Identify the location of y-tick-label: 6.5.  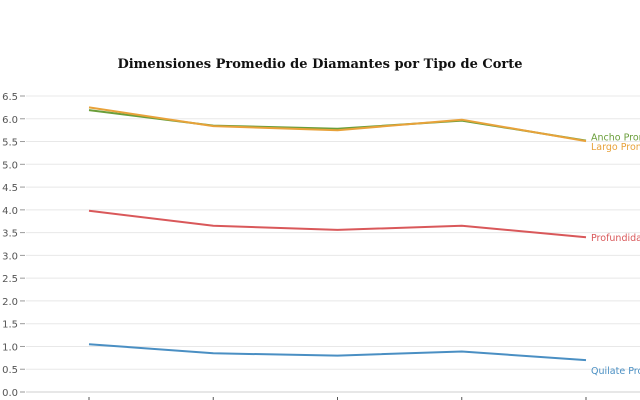
(10, 97).